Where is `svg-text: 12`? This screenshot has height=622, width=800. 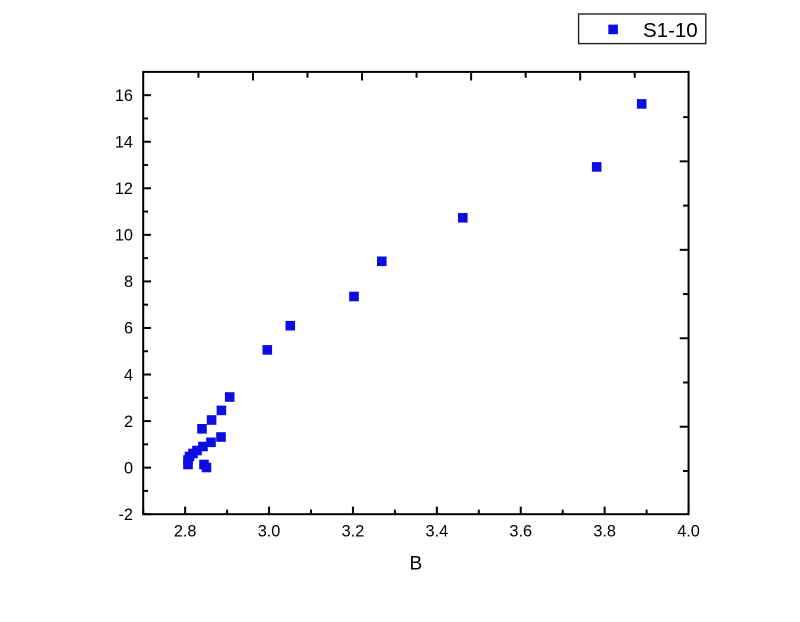
svg-text: 12 is located at coordinates (124, 189).